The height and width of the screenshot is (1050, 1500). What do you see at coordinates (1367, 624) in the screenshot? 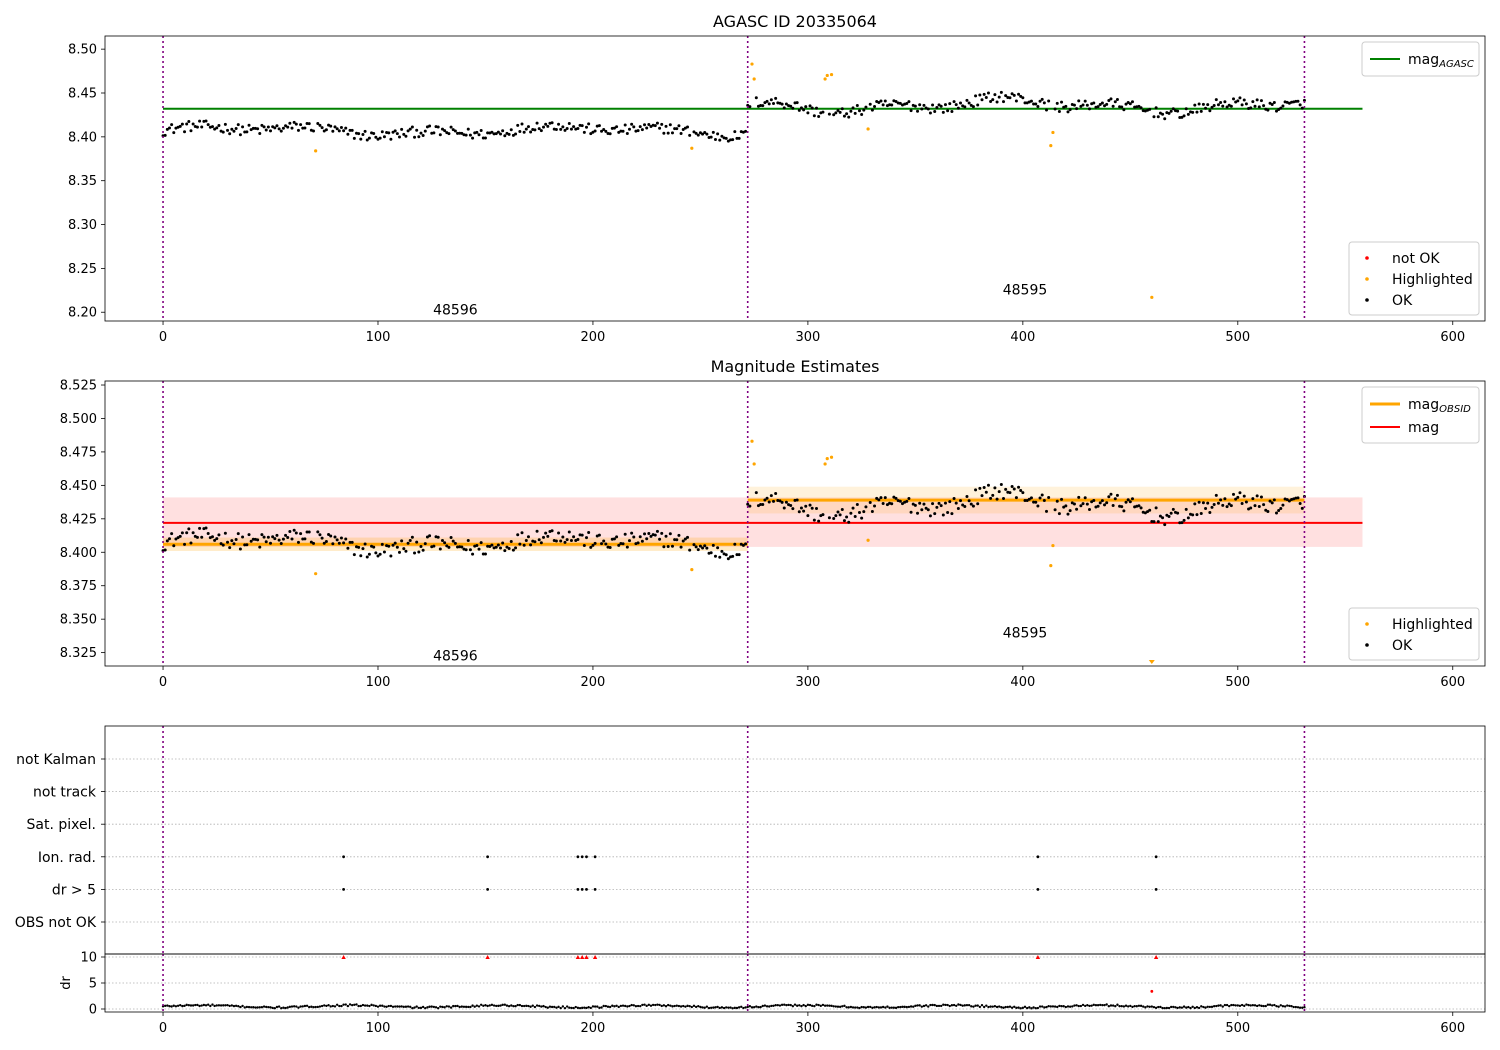
I see `legend-point-swatch` at bounding box center [1367, 624].